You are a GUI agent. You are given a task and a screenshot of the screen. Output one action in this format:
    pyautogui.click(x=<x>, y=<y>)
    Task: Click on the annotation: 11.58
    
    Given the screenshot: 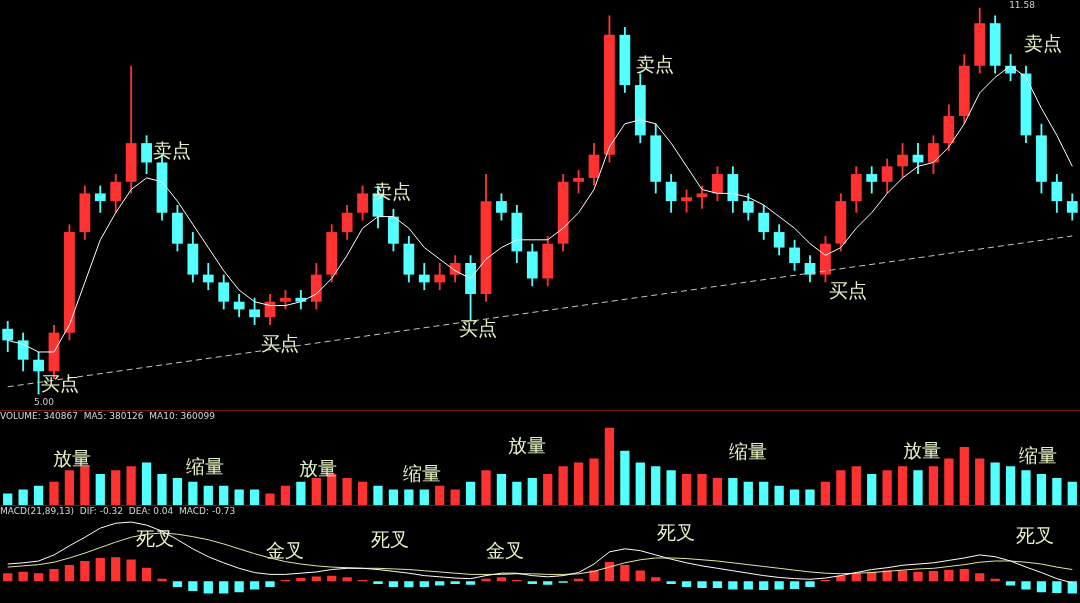 What is the action you would take?
    pyautogui.click(x=1022, y=5)
    